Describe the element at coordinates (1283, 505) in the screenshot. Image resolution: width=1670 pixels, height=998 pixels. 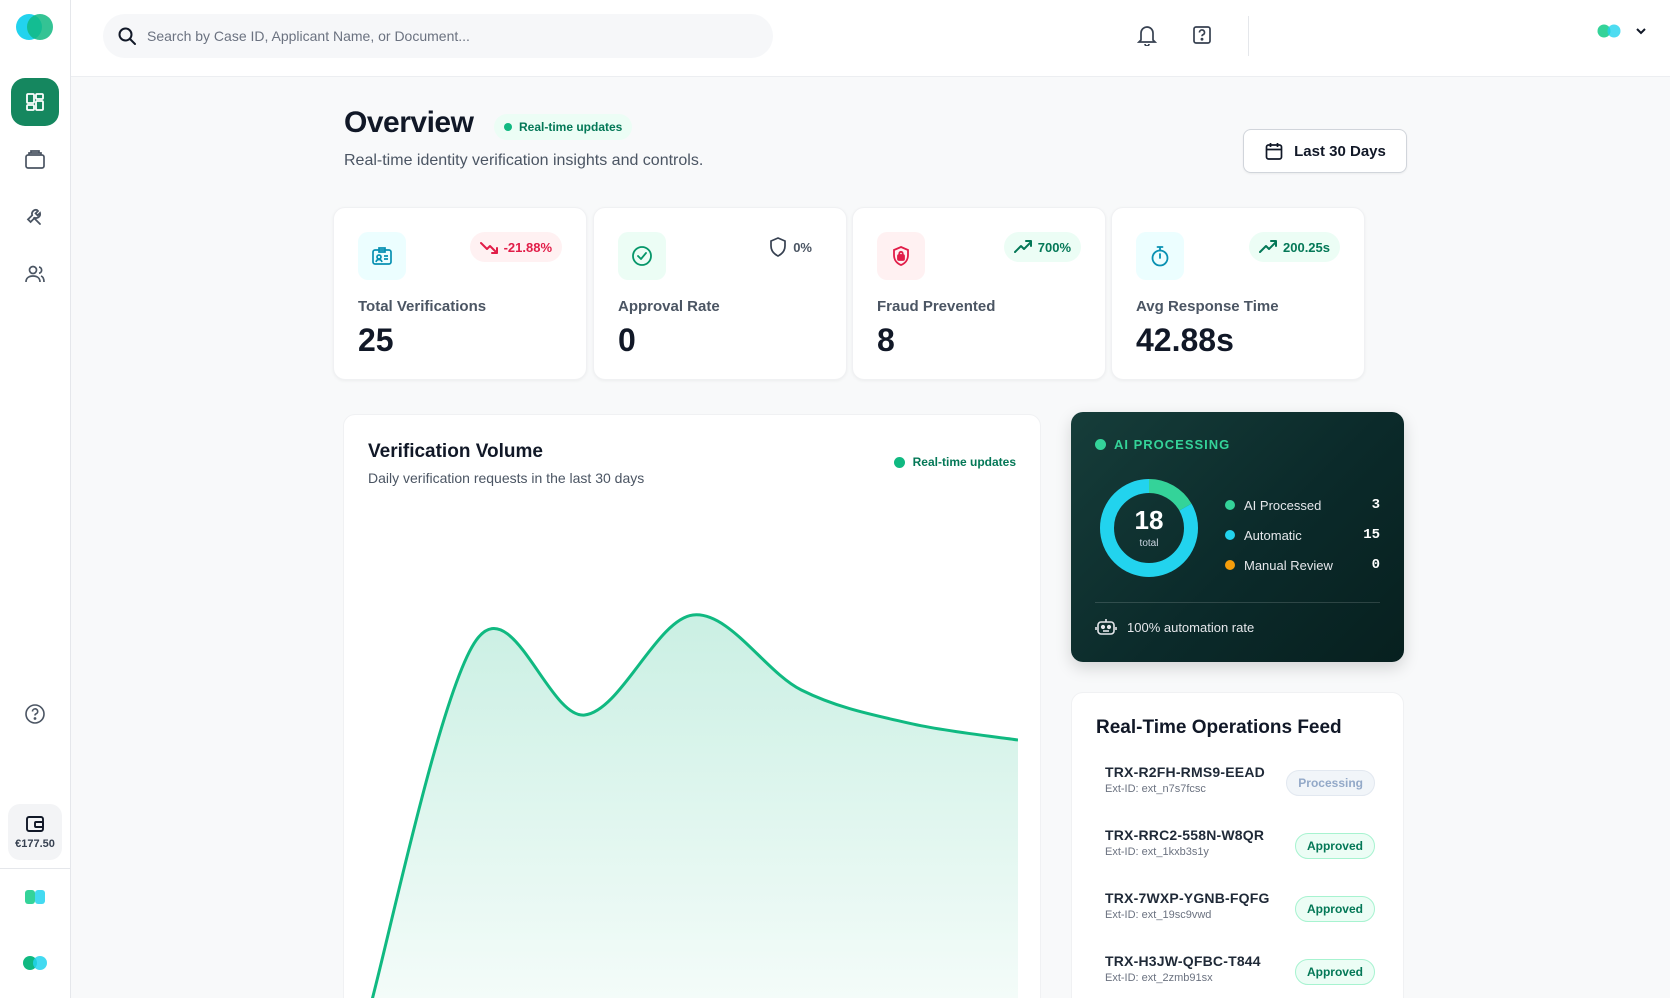
I see `legend-label: AI Processed` at that location.